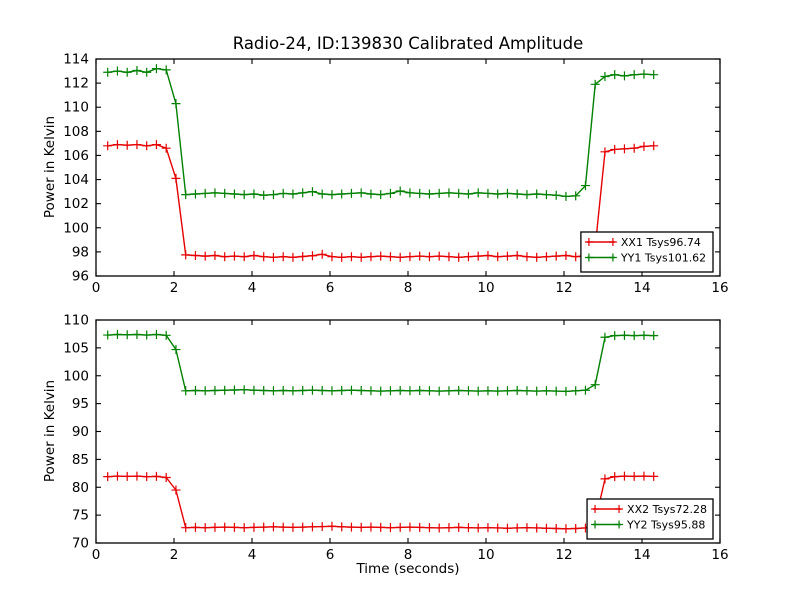 The width and height of the screenshot is (800, 600). Describe the element at coordinates (80, 252) in the screenshot. I see `y-tick-label: 98` at that location.